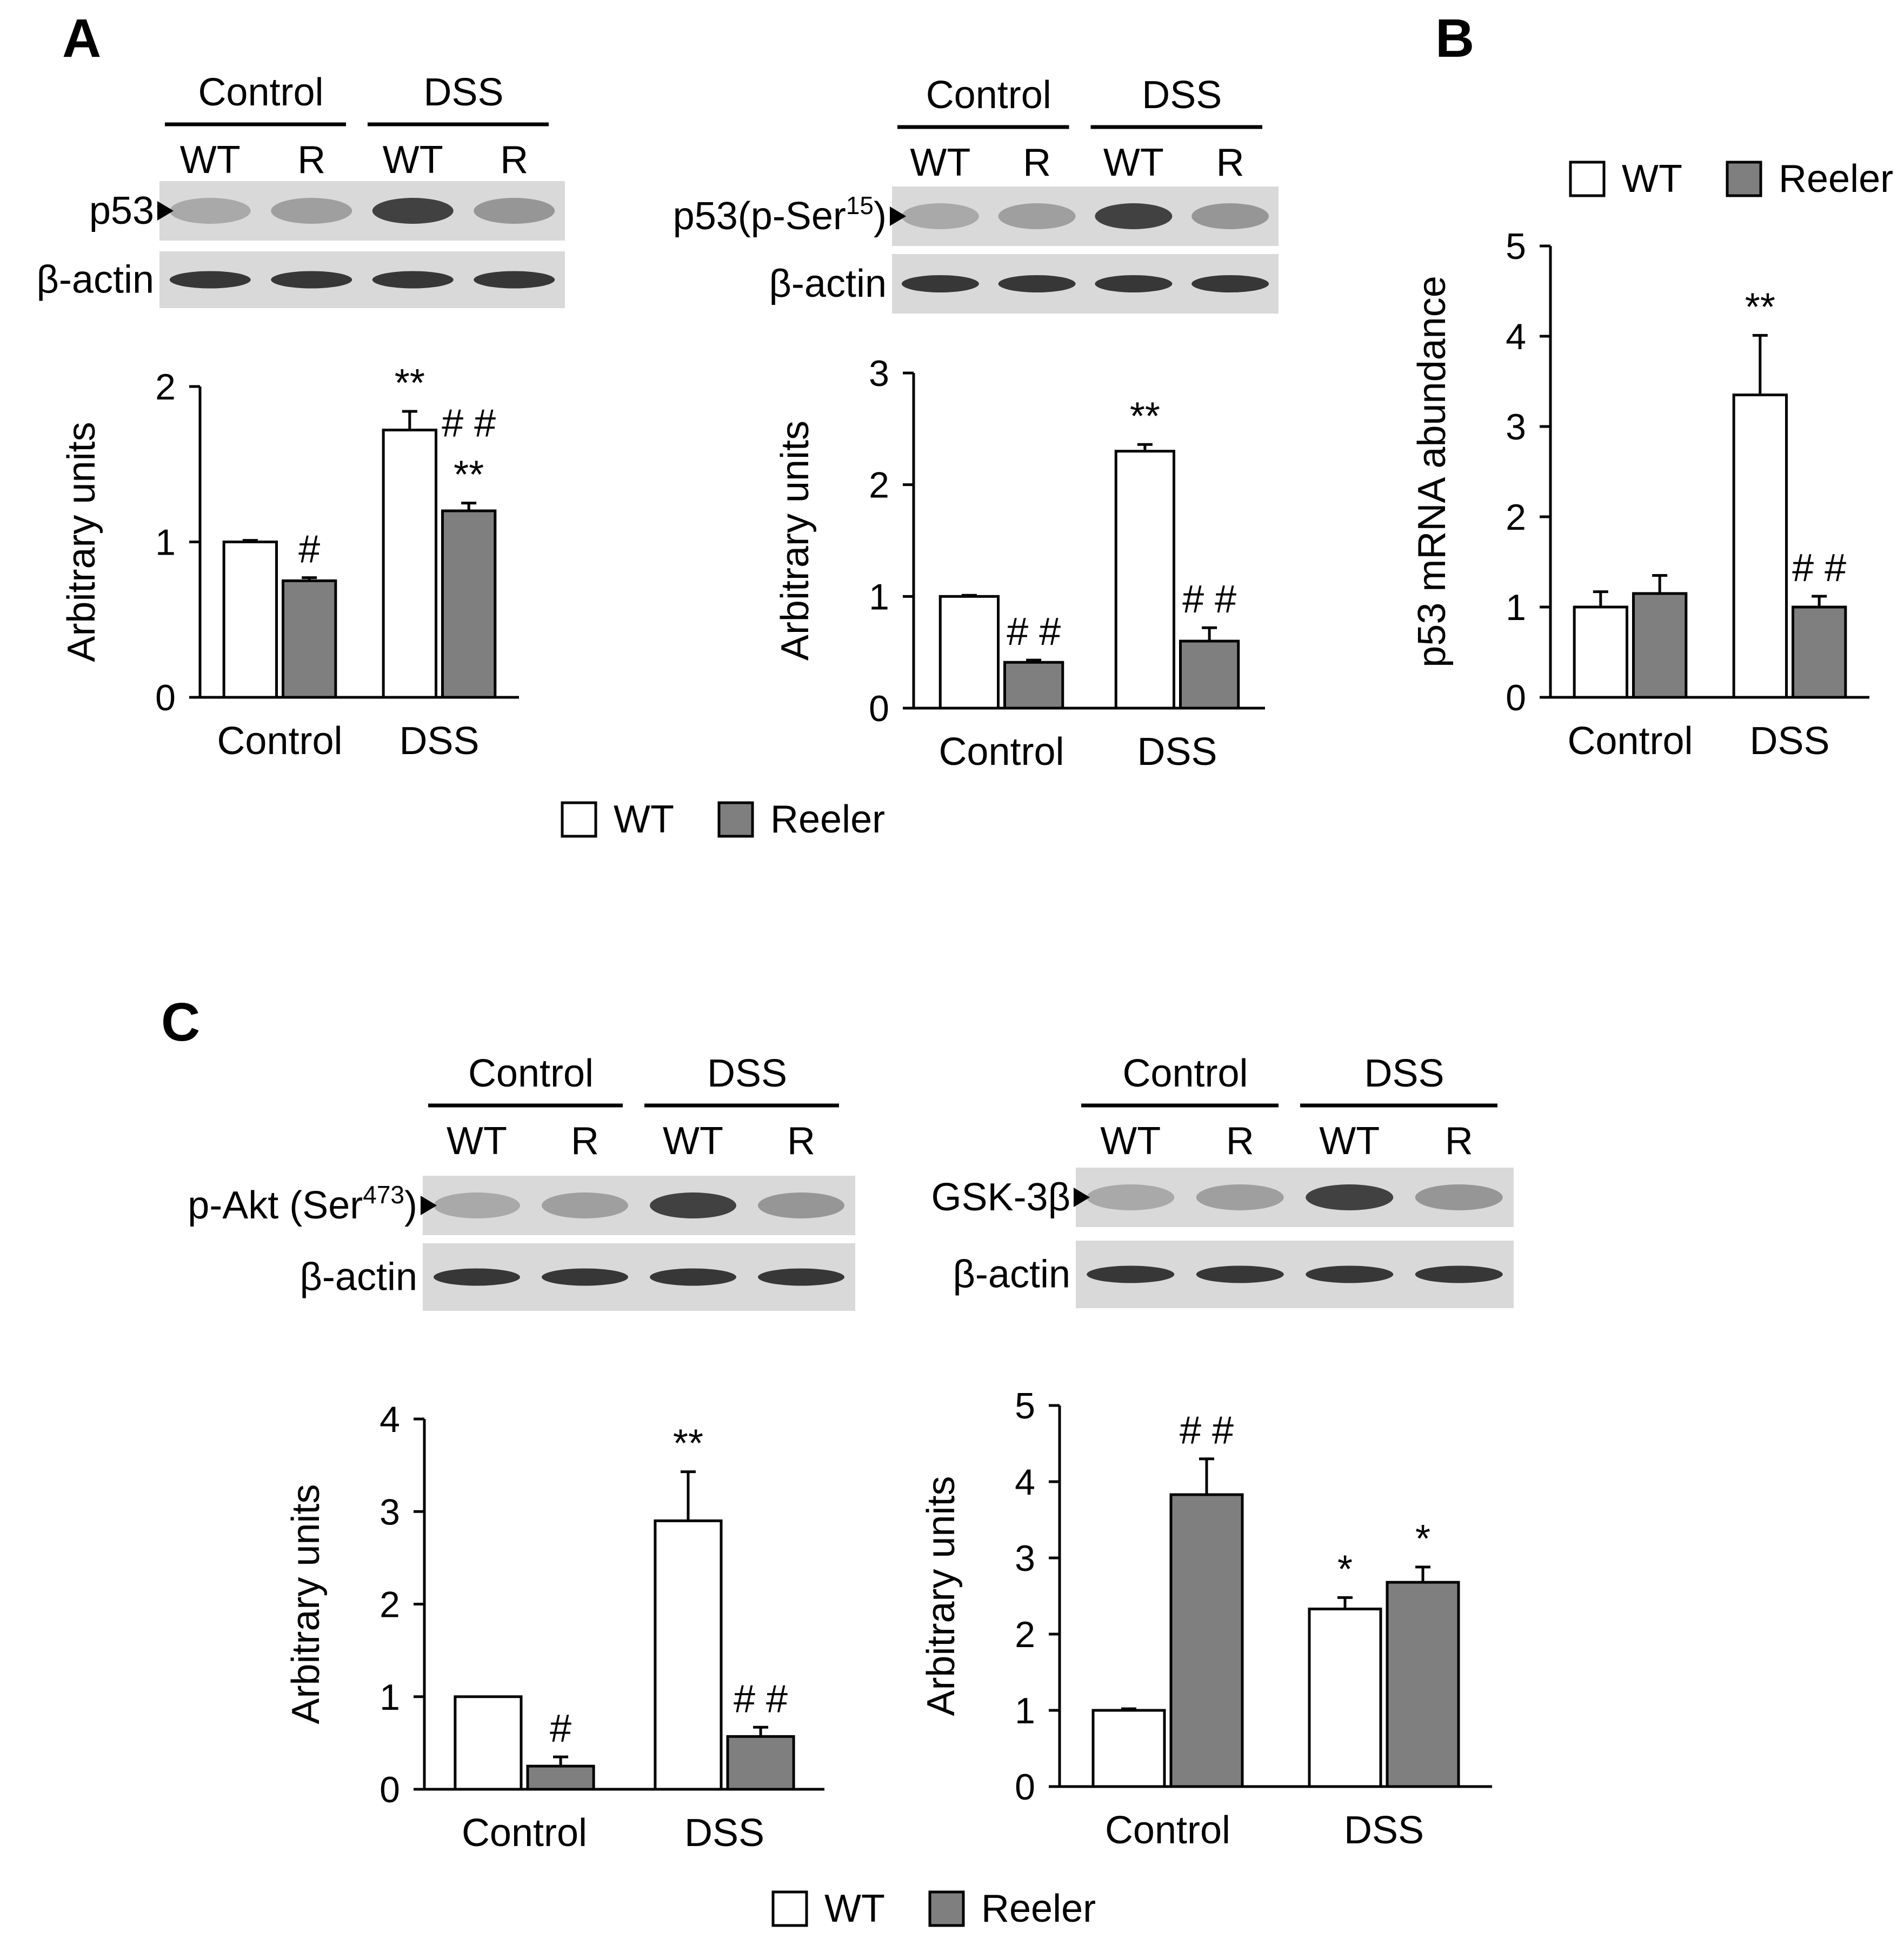  I want to click on blot-protein-label: p53, so click(121, 210).